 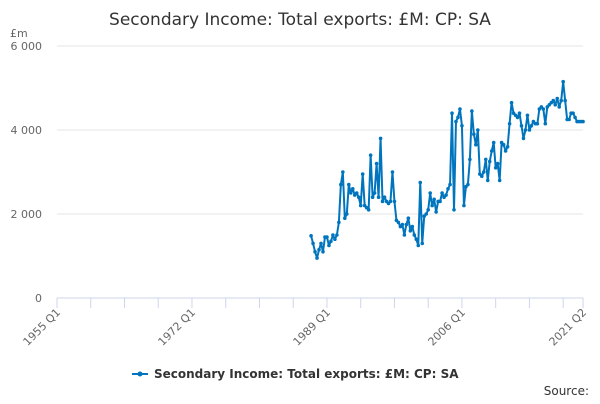 I want to click on x-tick-label: 1955 Q1, so click(x=42, y=327).